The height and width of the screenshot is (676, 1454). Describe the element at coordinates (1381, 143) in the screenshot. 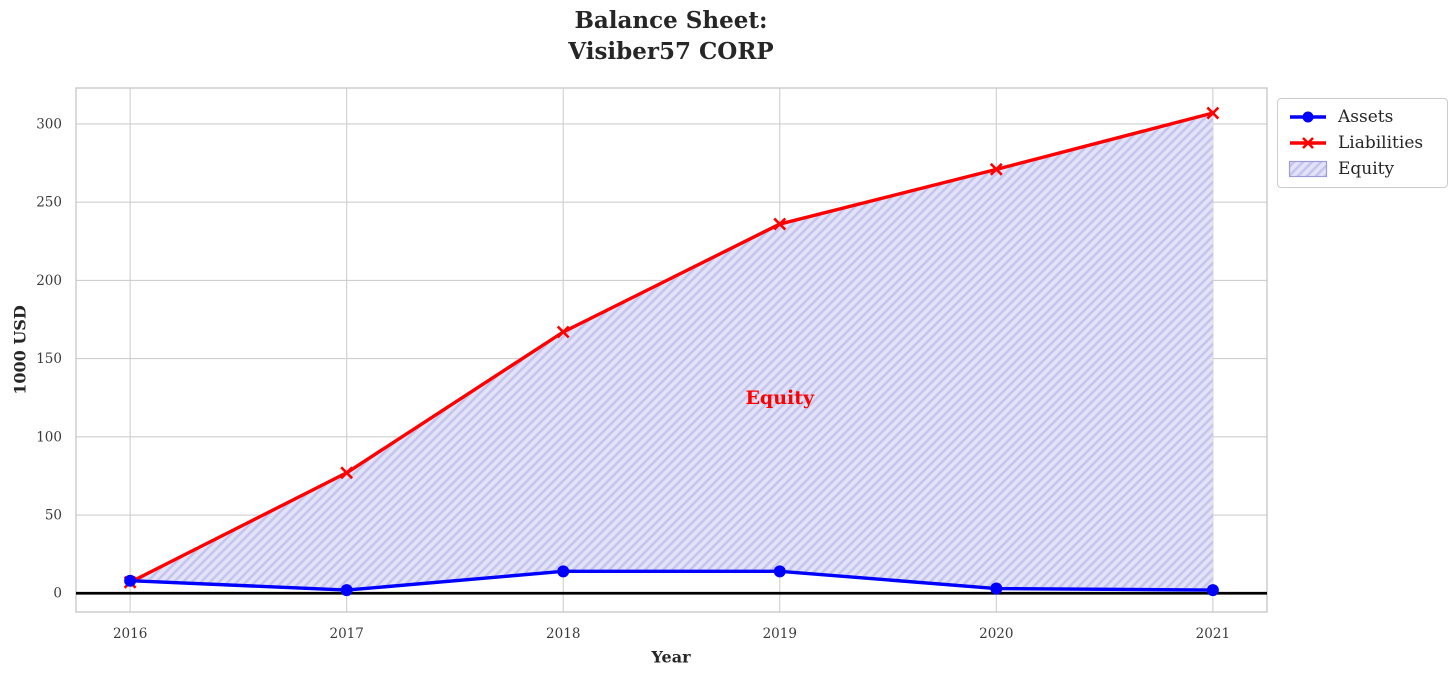

I see `legend-label-liabilities: Liabilities` at that location.